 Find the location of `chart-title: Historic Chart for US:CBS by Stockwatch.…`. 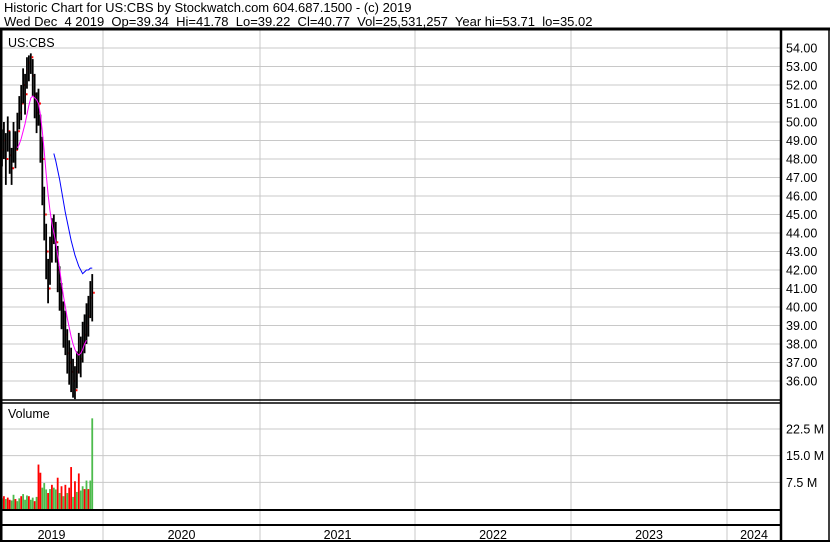

chart-title: Historic Chart for US:CBS by Stockwatch.… is located at coordinates (208, 7).